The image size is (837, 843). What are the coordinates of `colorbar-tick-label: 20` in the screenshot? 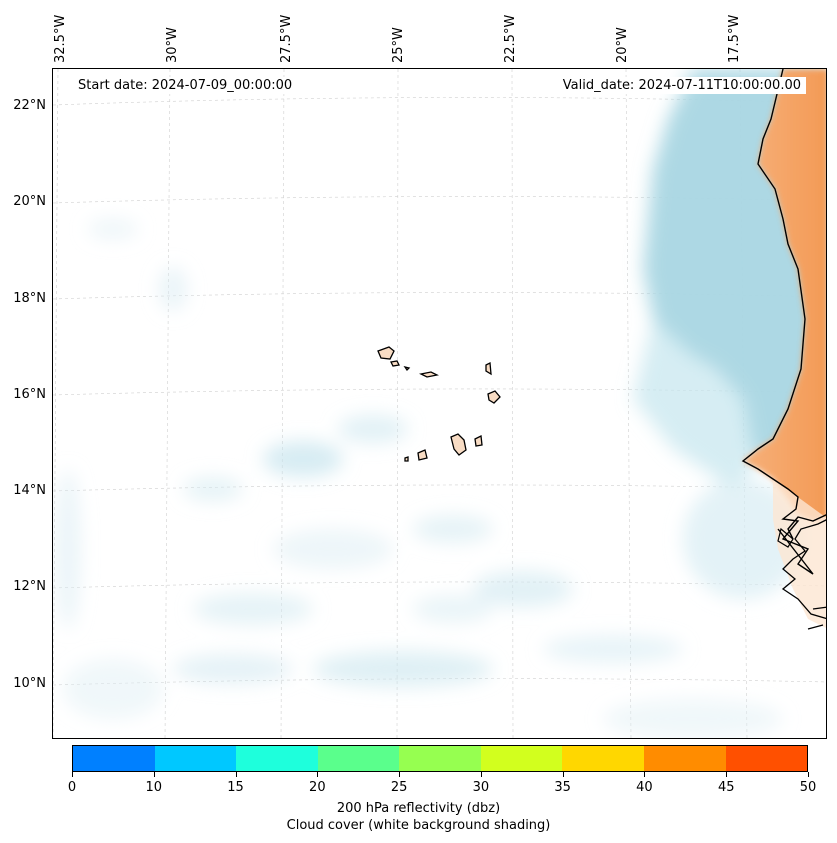 It's located at (317, 787).